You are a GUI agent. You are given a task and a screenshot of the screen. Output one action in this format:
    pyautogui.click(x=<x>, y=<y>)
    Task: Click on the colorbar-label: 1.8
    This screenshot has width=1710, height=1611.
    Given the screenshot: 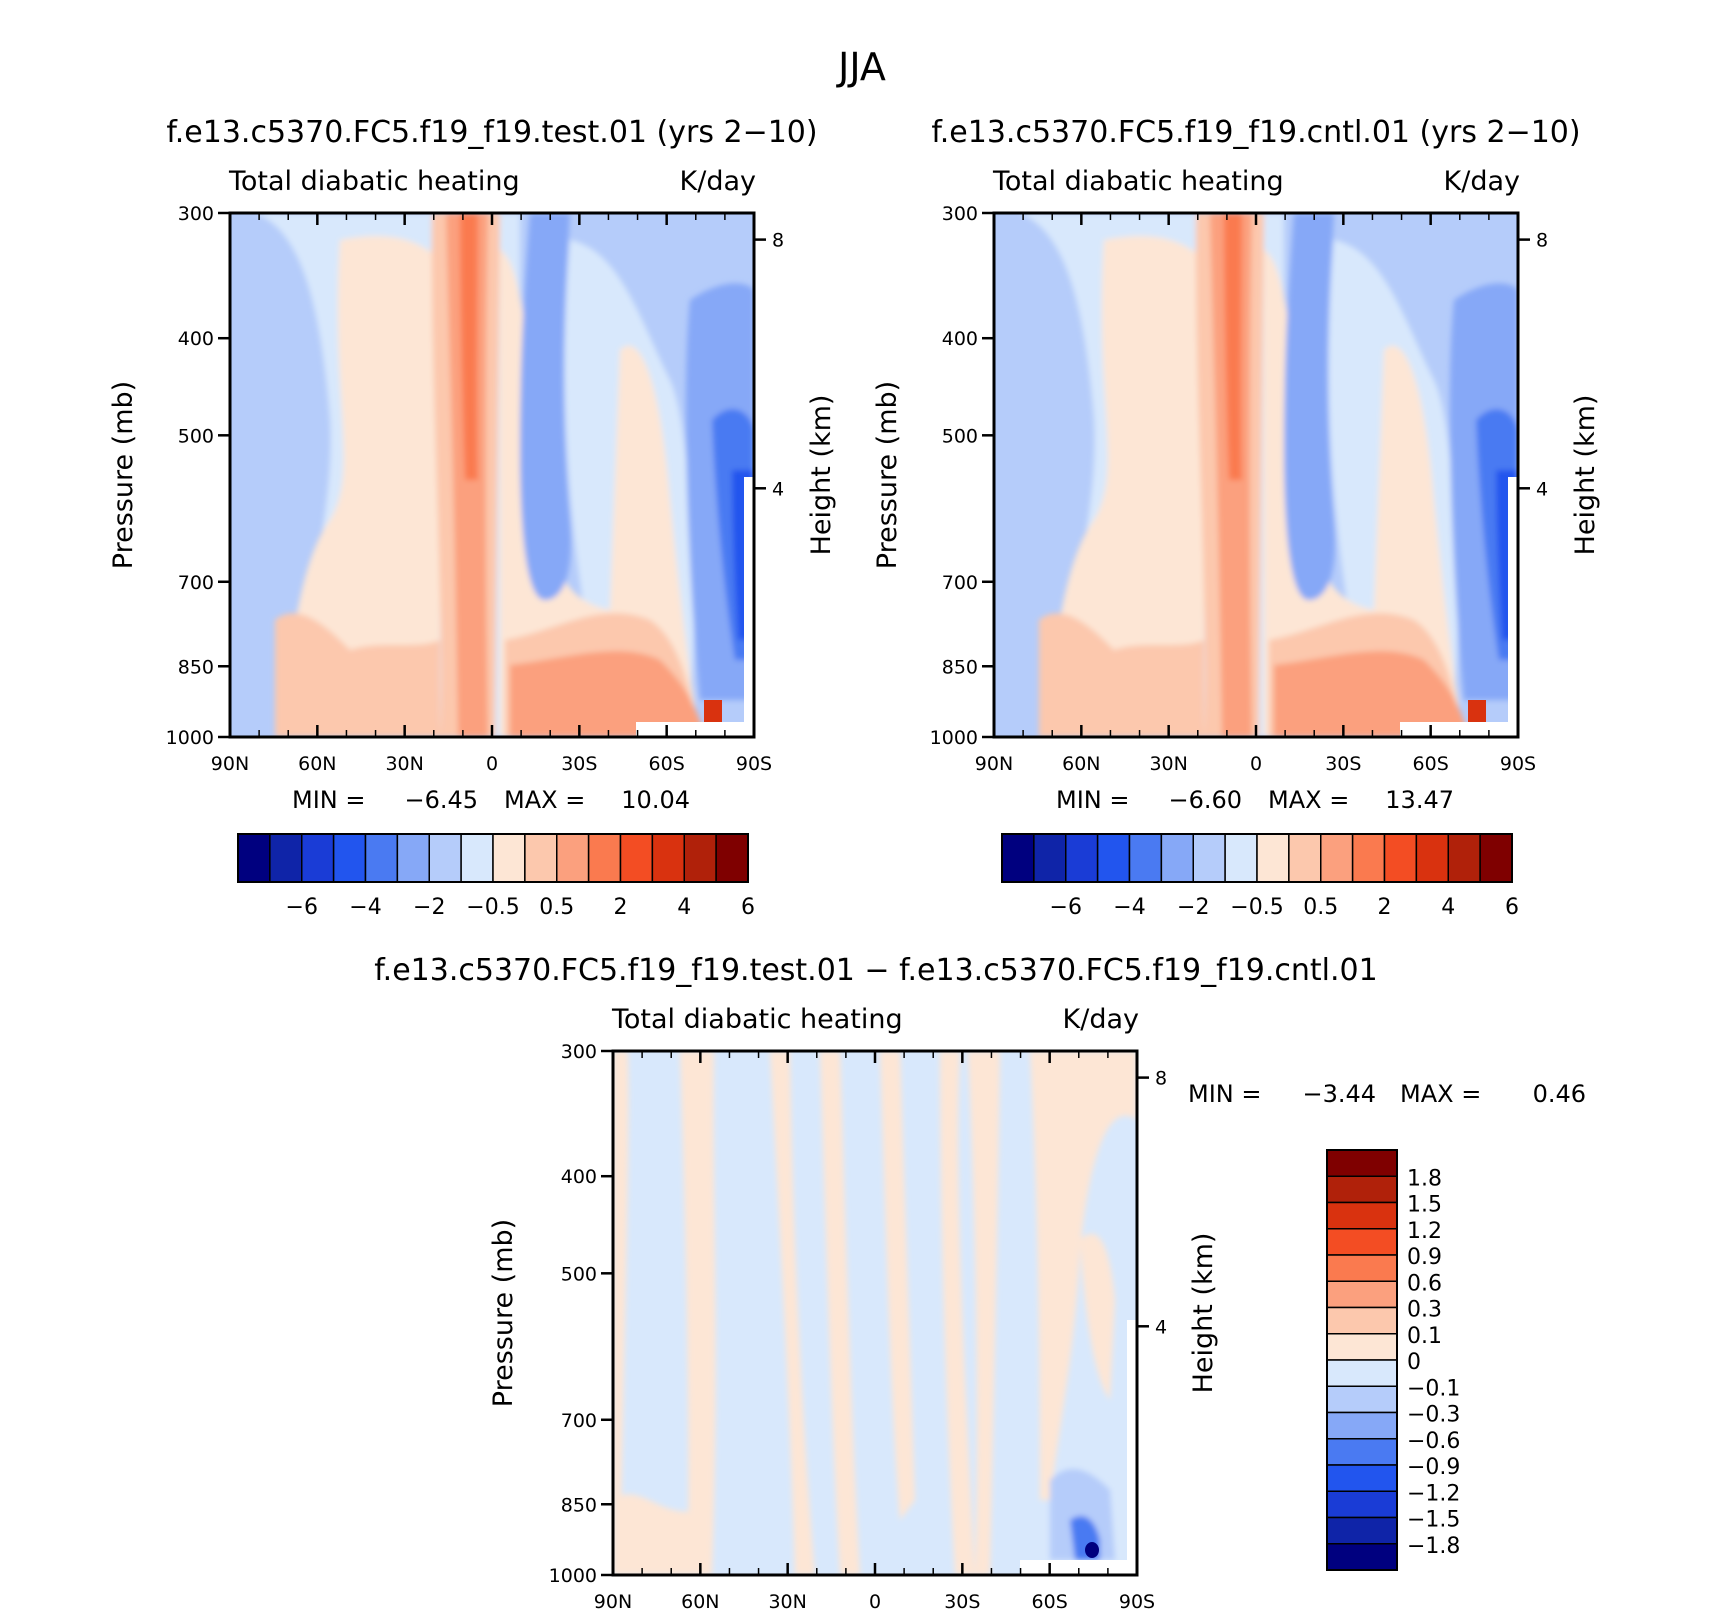 What is the action you would take?
    pyautogui.click(x=1424, y=1178)
    